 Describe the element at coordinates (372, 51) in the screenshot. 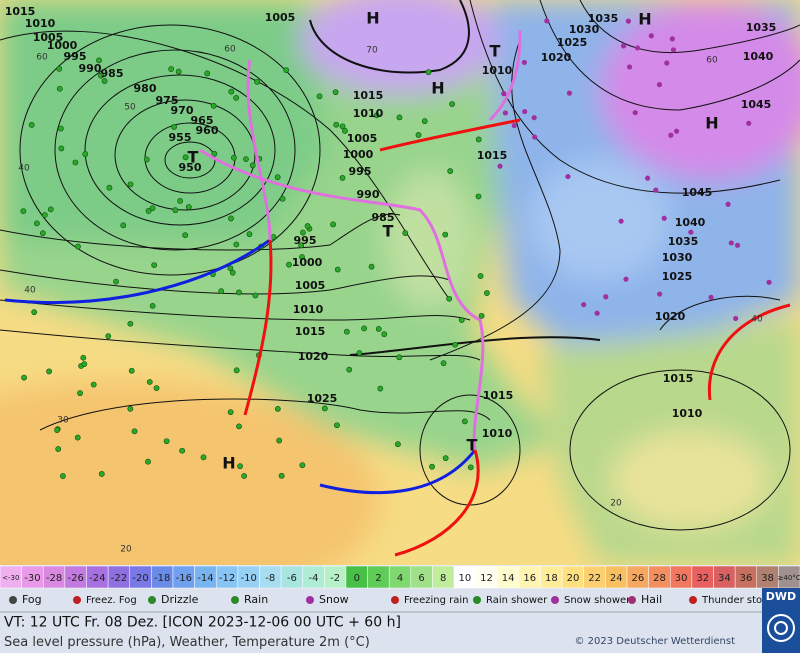

I see `temperature-label: 70` at that location.